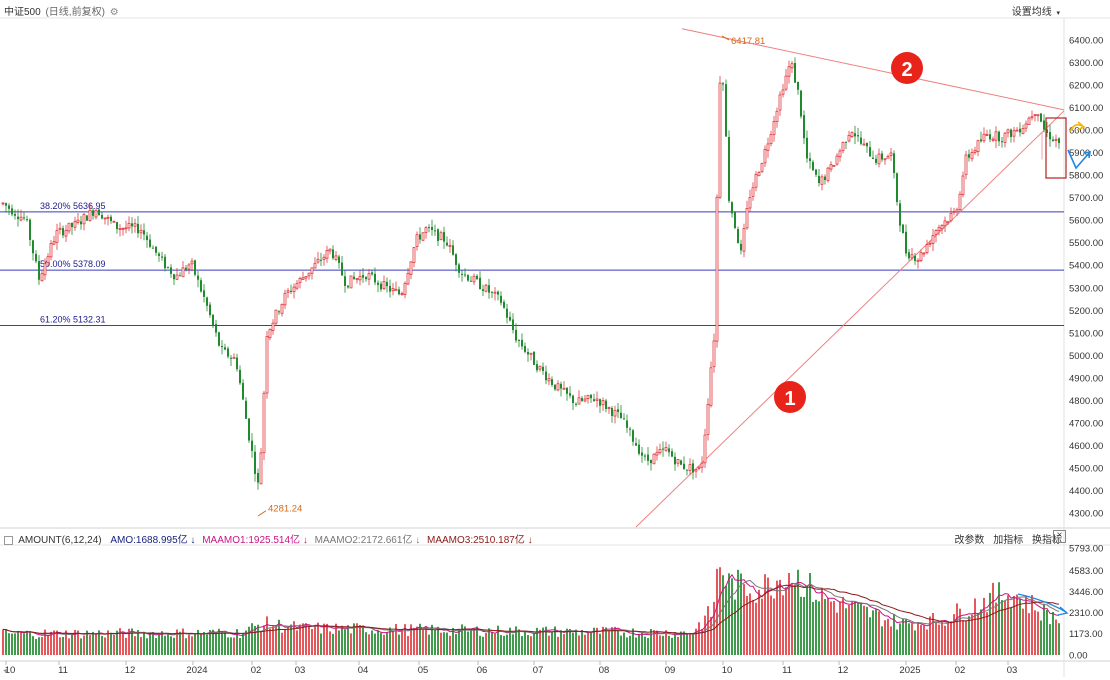 The width and height of the screenshot is (1110, 680). What do you see at coordinates (1086, 613) in the screenshot?
I see `volume-tick-label: 2310.00` at bounding box center [1086, 613].